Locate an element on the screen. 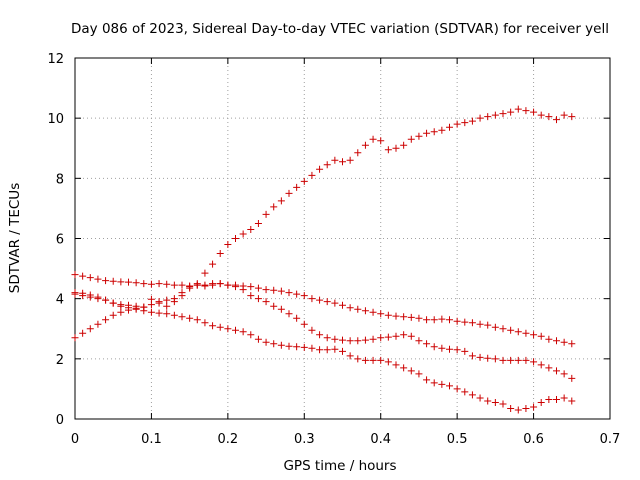 The height and width of the screenshot is (480, 640). x-tick-label: 0.6 is located at coordinates (533, 439).